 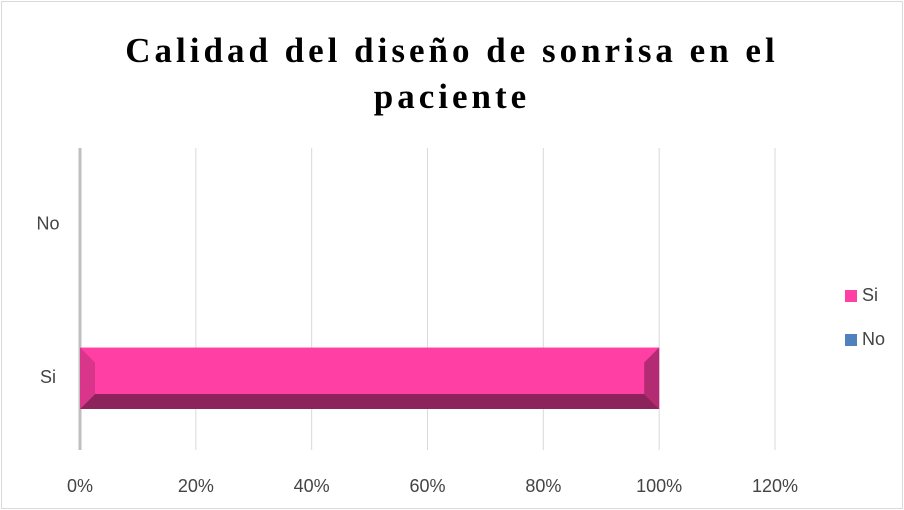 I want to click on legend-label: No, so click(x=873, y=339).